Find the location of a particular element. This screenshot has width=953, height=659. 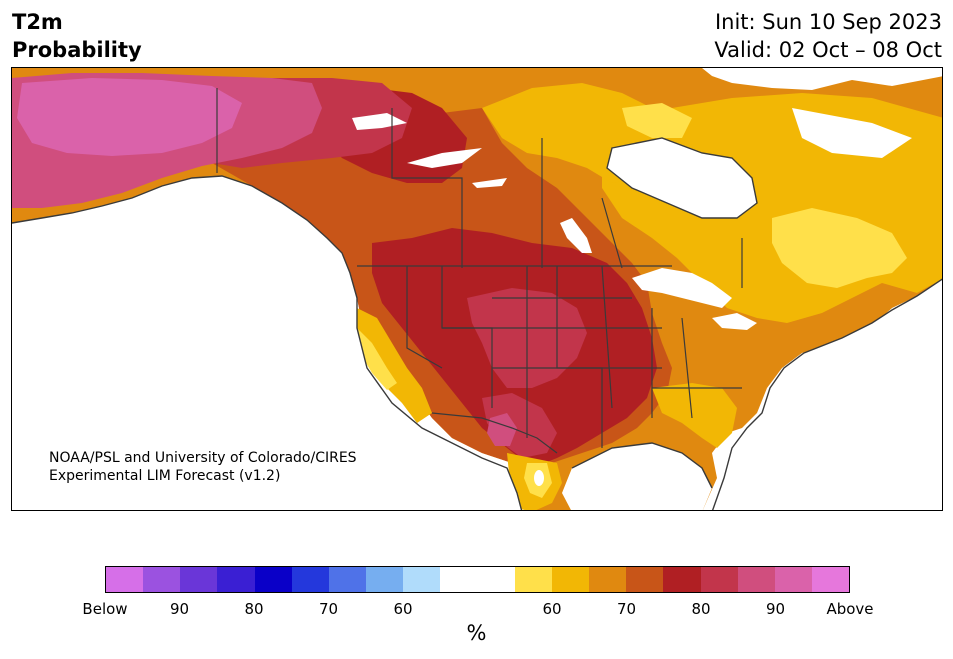

atlantic-water is located at coordinates (827, 394).